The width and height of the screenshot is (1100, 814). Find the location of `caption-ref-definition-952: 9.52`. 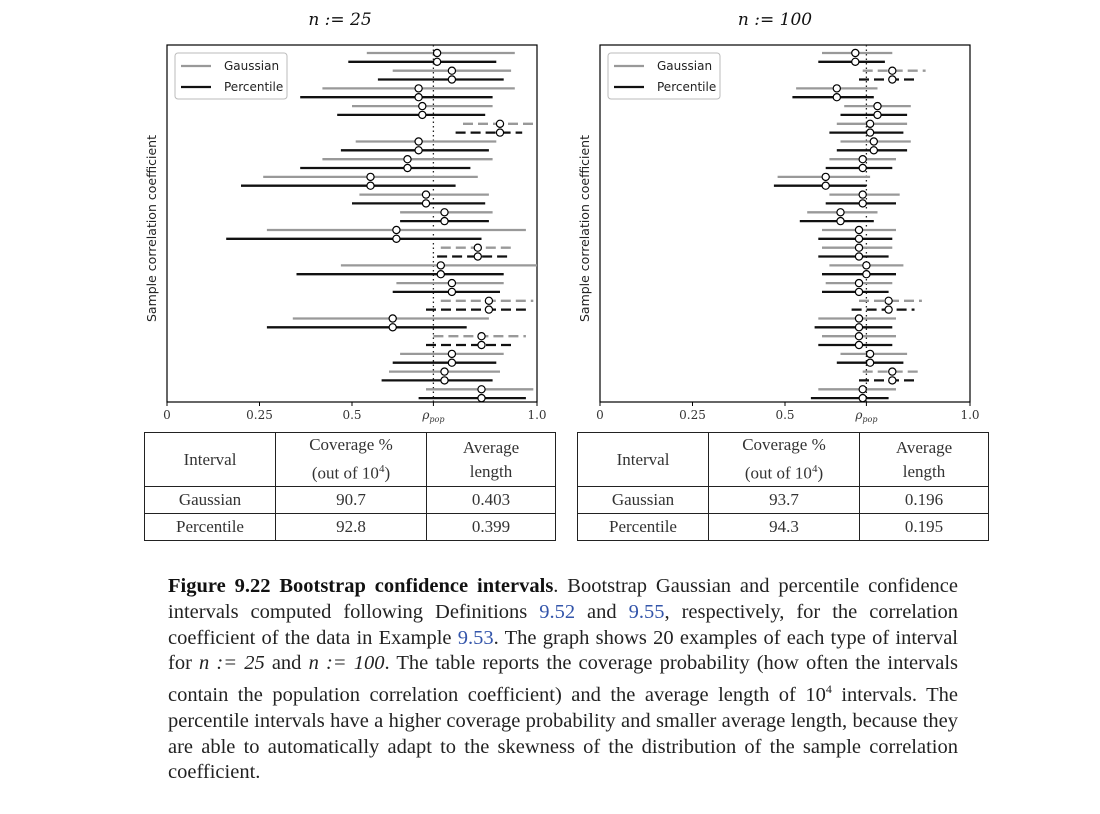

caption-ref-definition-952: 9.52 is located at coordinates (557, 611).